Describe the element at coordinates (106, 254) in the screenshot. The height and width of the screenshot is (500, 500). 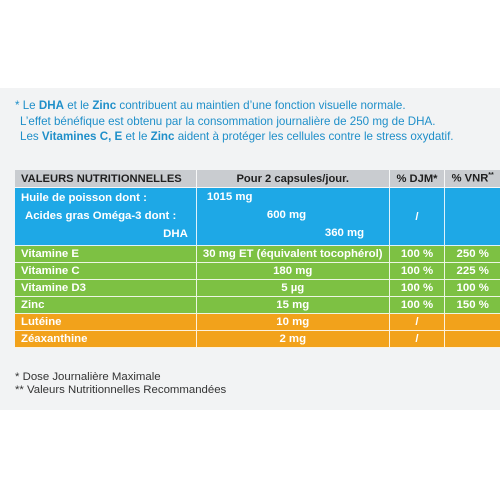
I see `nutrient-name: Vitamine E` at that location.